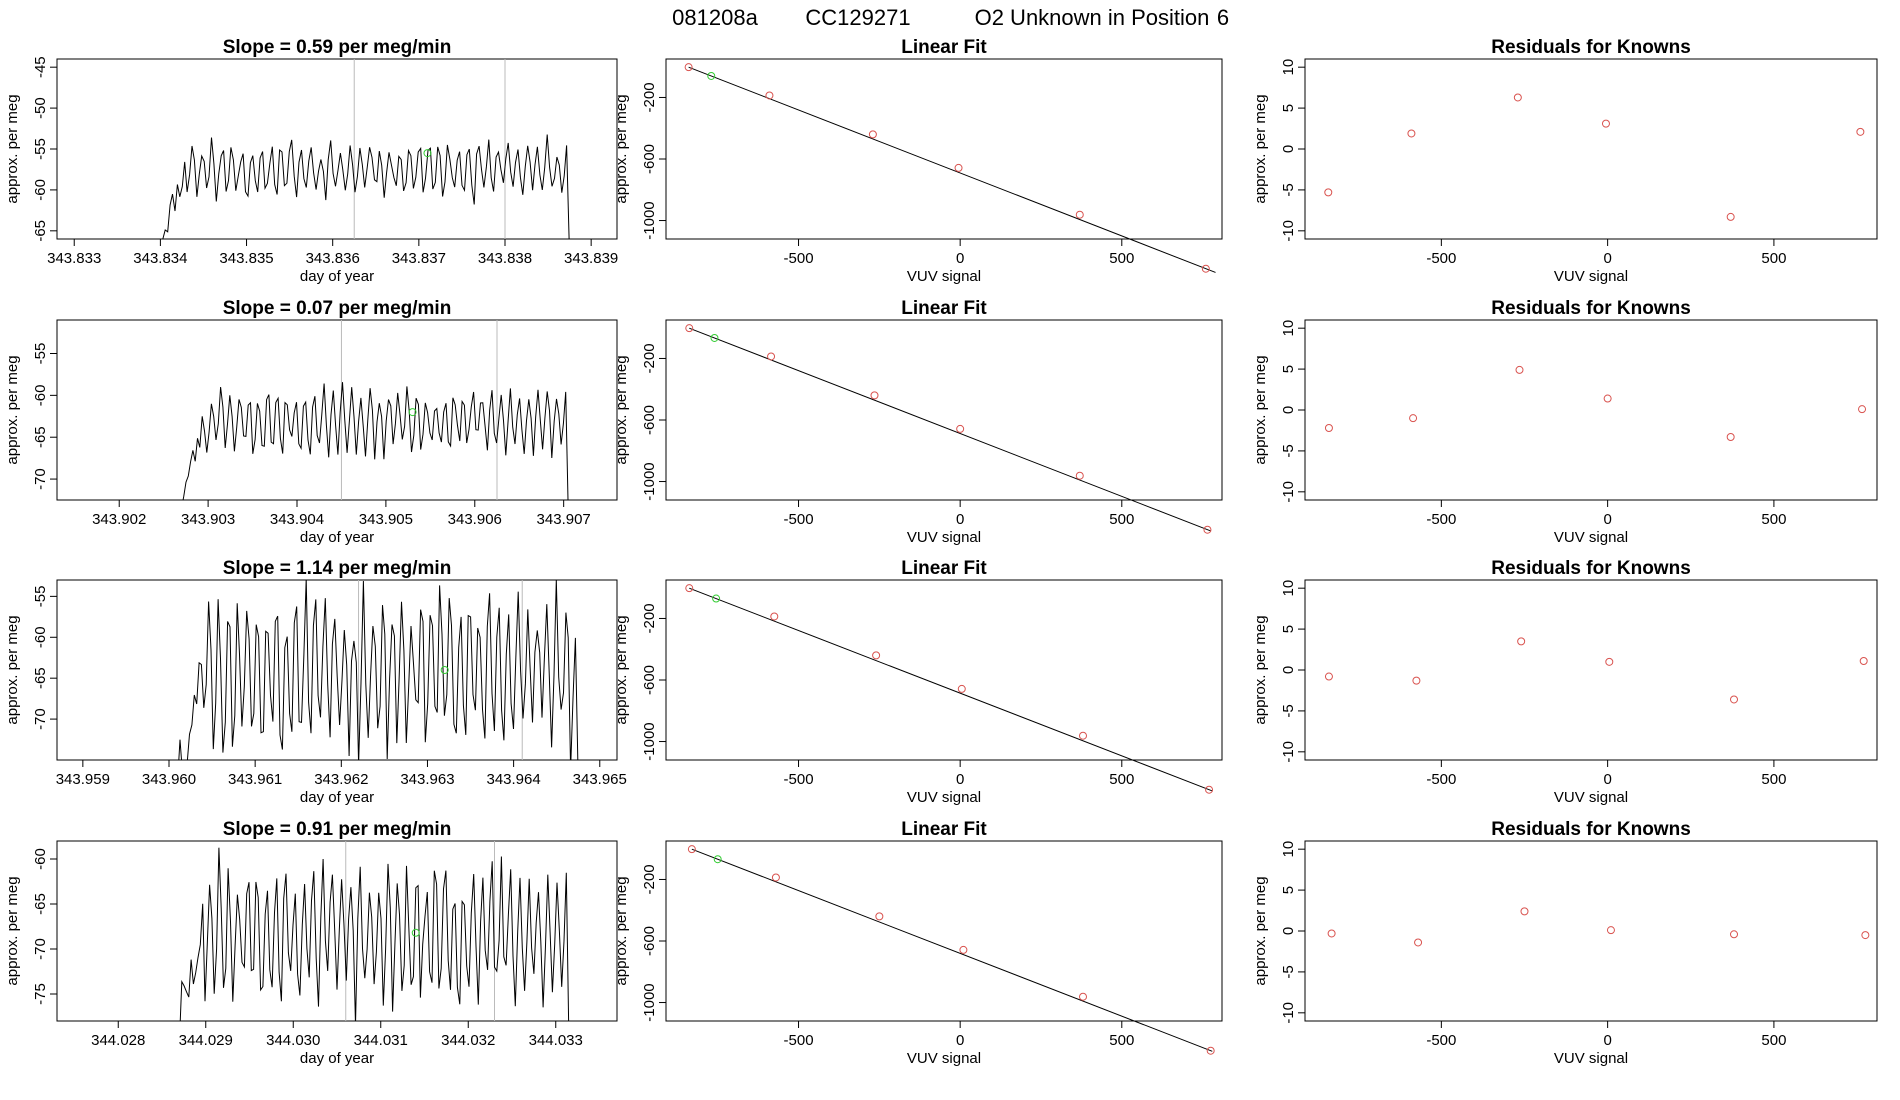 The width and height of the screenshot is (1900, 1100). I want to click on residuals-4-xlabel: VUV signal, so click(1591, 1058).